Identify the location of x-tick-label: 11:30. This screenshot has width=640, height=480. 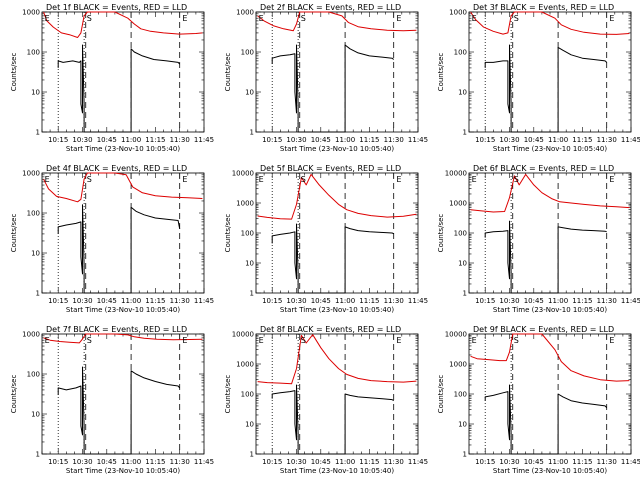
(607, 462).